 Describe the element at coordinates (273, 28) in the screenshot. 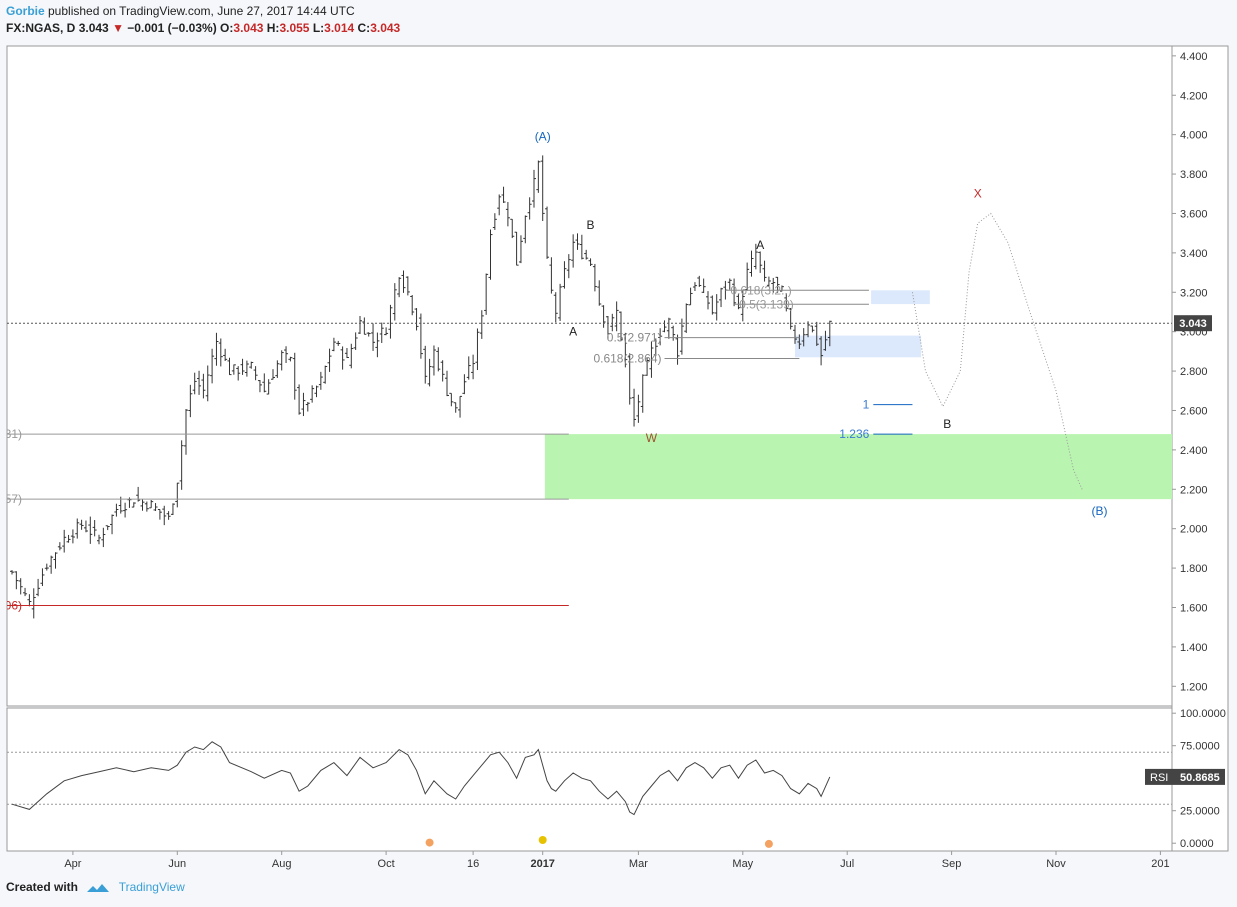

I see `high-label: H:` at that location.